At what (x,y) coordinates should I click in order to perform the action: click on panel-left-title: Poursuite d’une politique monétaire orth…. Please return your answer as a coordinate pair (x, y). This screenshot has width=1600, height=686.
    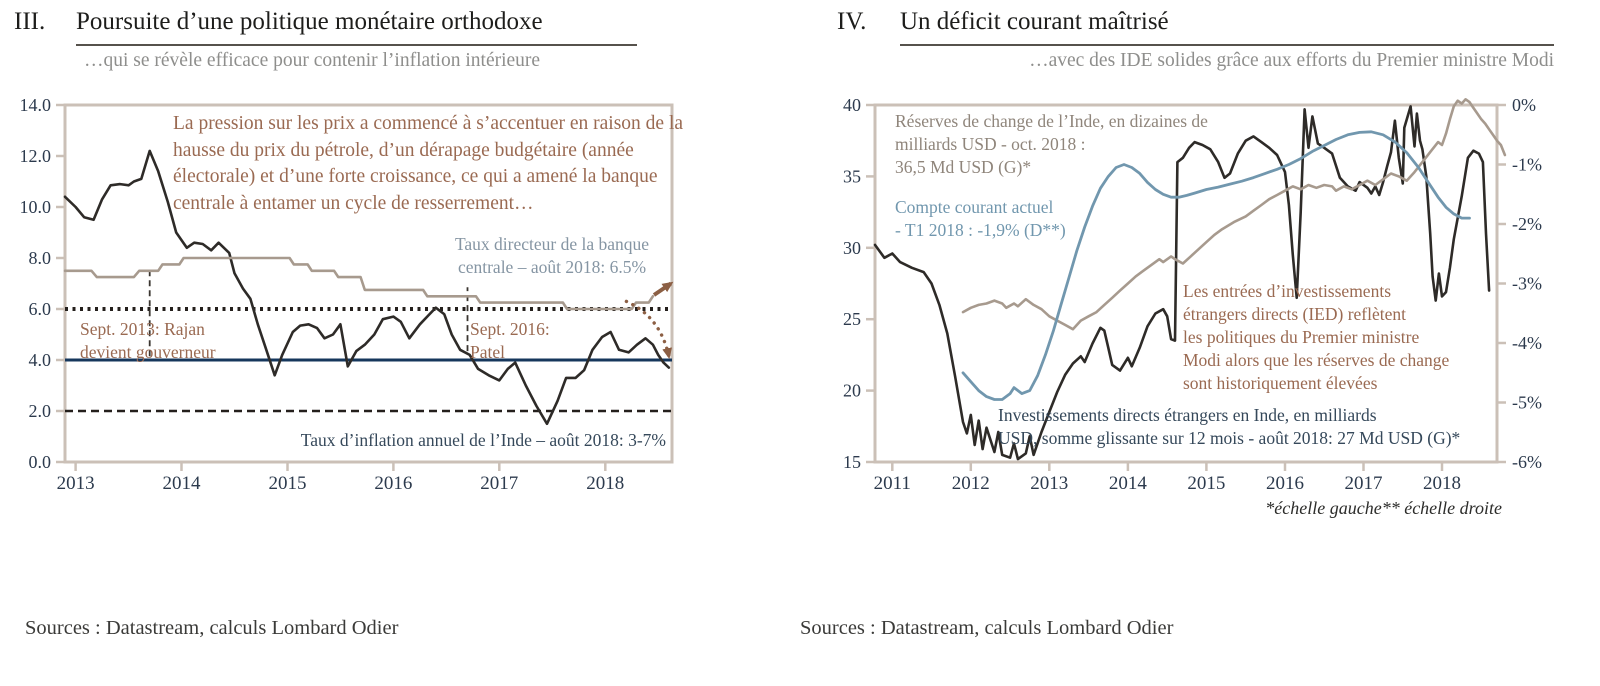
    Looking at the image, I should click on (309, 21).